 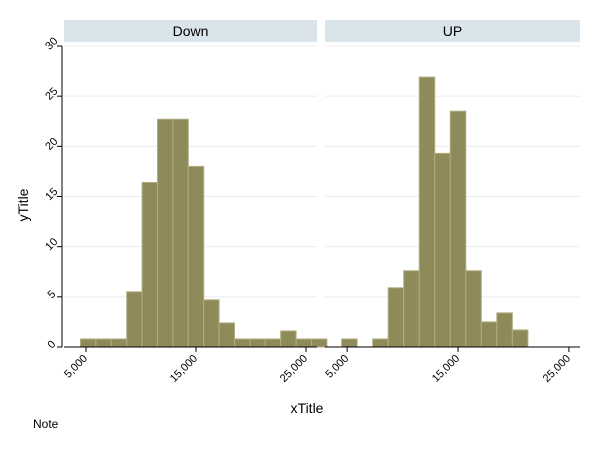 What do you see at coordinates (51, 294) in the screenshot?
I see `y-tick-label: 5` at bounding box center [51, 294].